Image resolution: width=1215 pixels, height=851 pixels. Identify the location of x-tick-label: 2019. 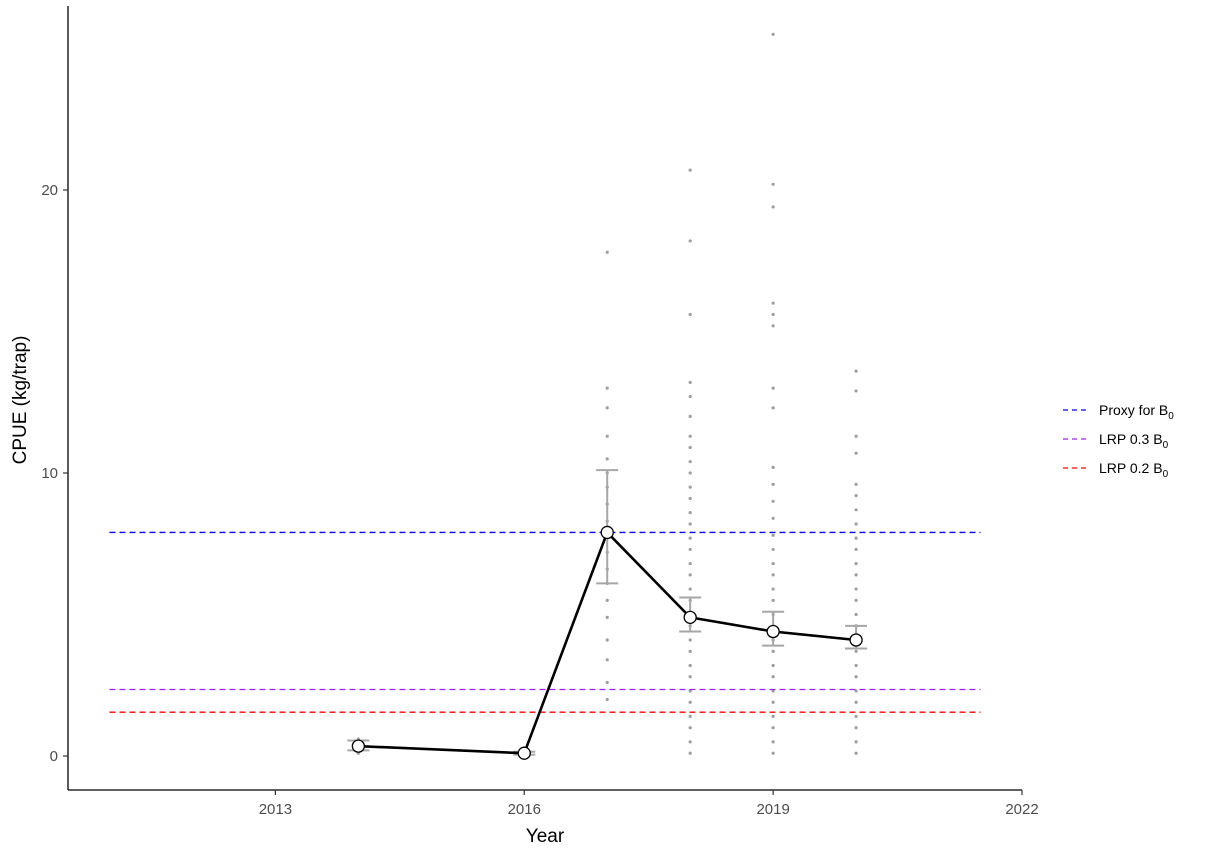
(772, 809).